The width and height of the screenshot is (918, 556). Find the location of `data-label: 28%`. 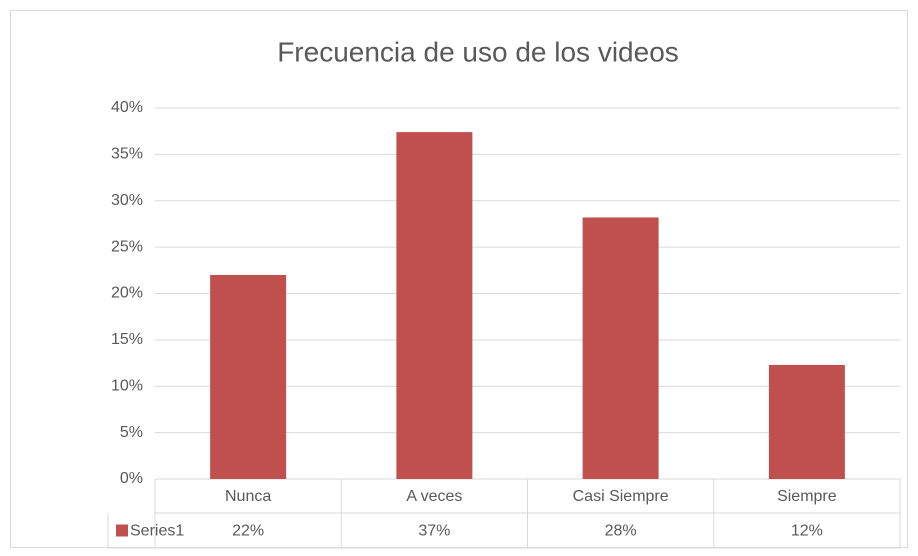

data-label: 28% is located at coordinates (621, 531).